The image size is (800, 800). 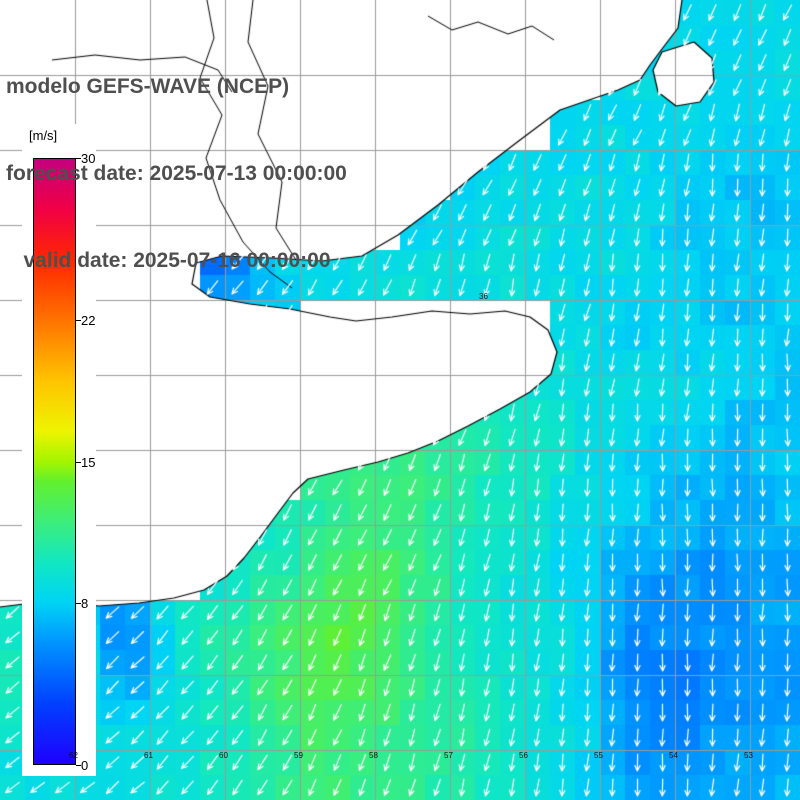 I want to click on colorbar-unit-label: [m/s], so click(x=43, y=135).